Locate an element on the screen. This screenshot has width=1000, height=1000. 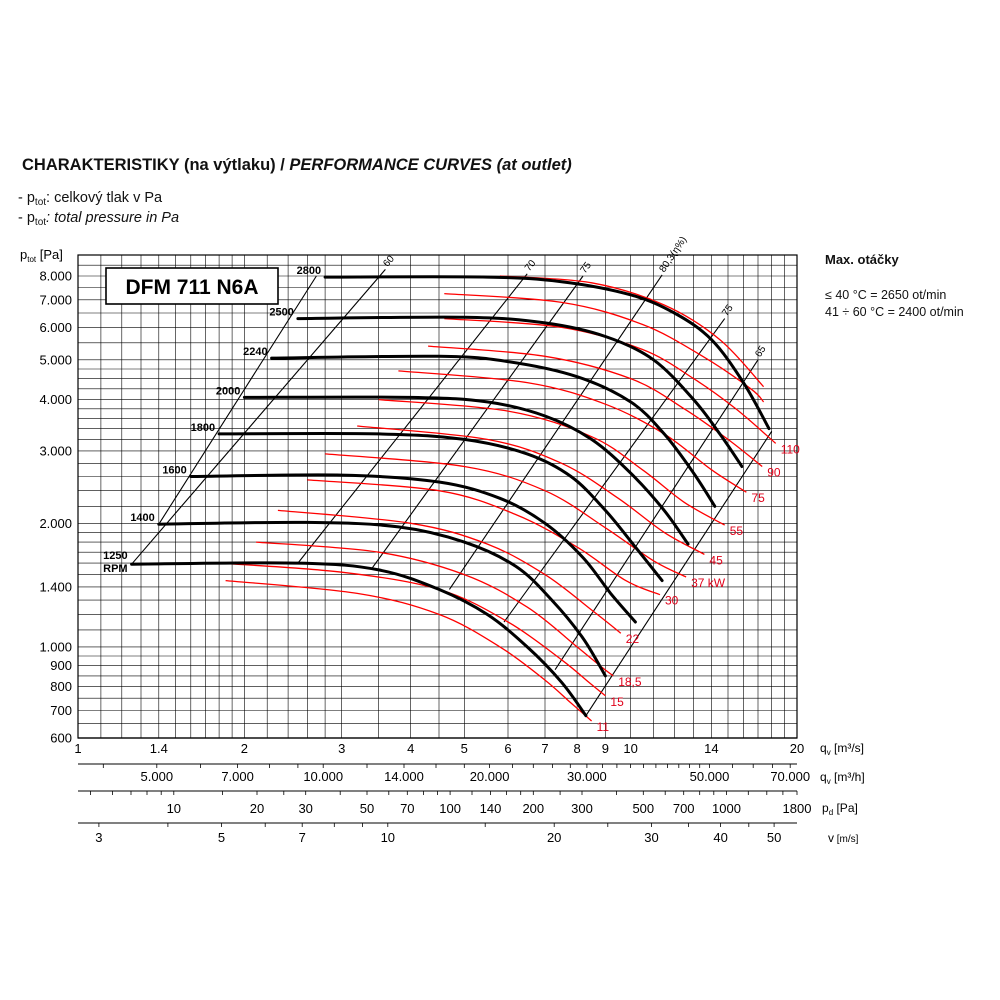
x-tick-pd: 1000 is located at coordinates (726, 808).